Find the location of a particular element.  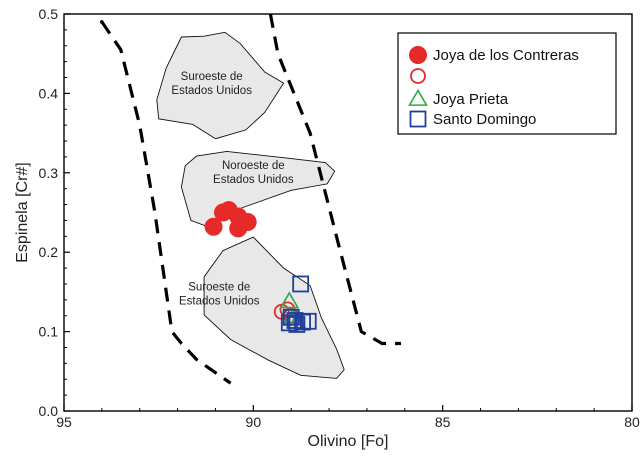

y-tick-label: 0.2 is located at coordinates (49, 252).